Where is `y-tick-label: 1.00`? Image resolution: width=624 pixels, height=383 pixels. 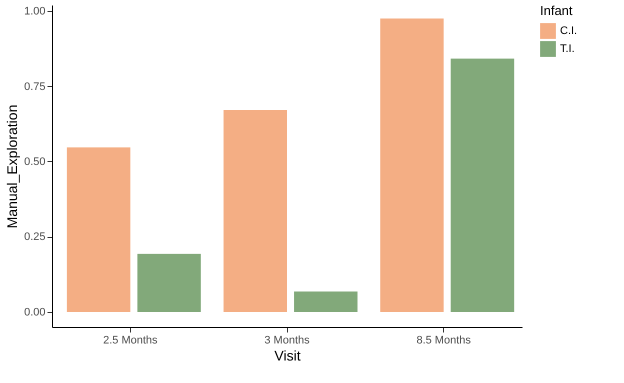
y-tick-label: 1.00 is located at coordinates (35, 12).